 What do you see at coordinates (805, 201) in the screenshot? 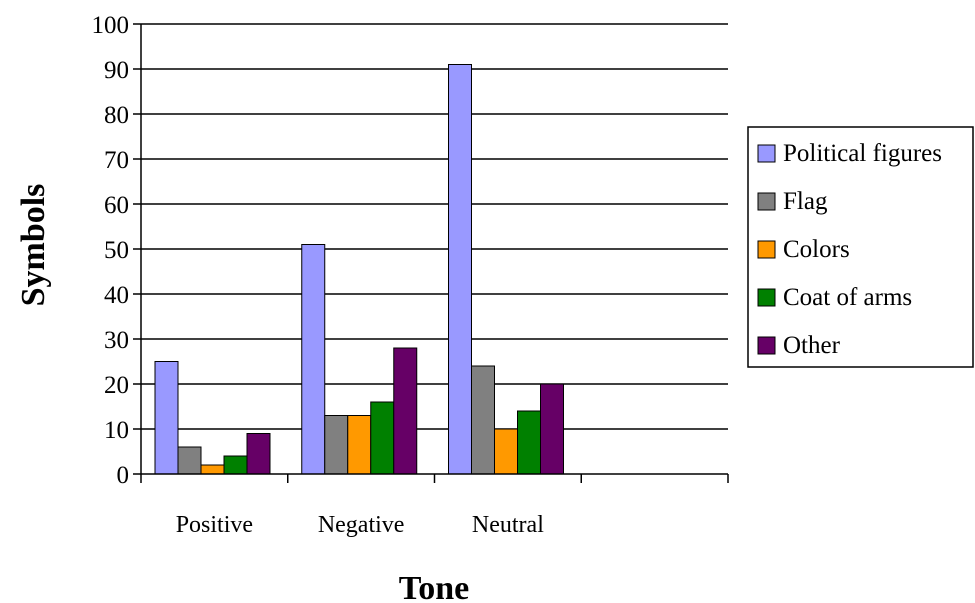
I see `legend-label: Flag` at bounding box center [805, 201].